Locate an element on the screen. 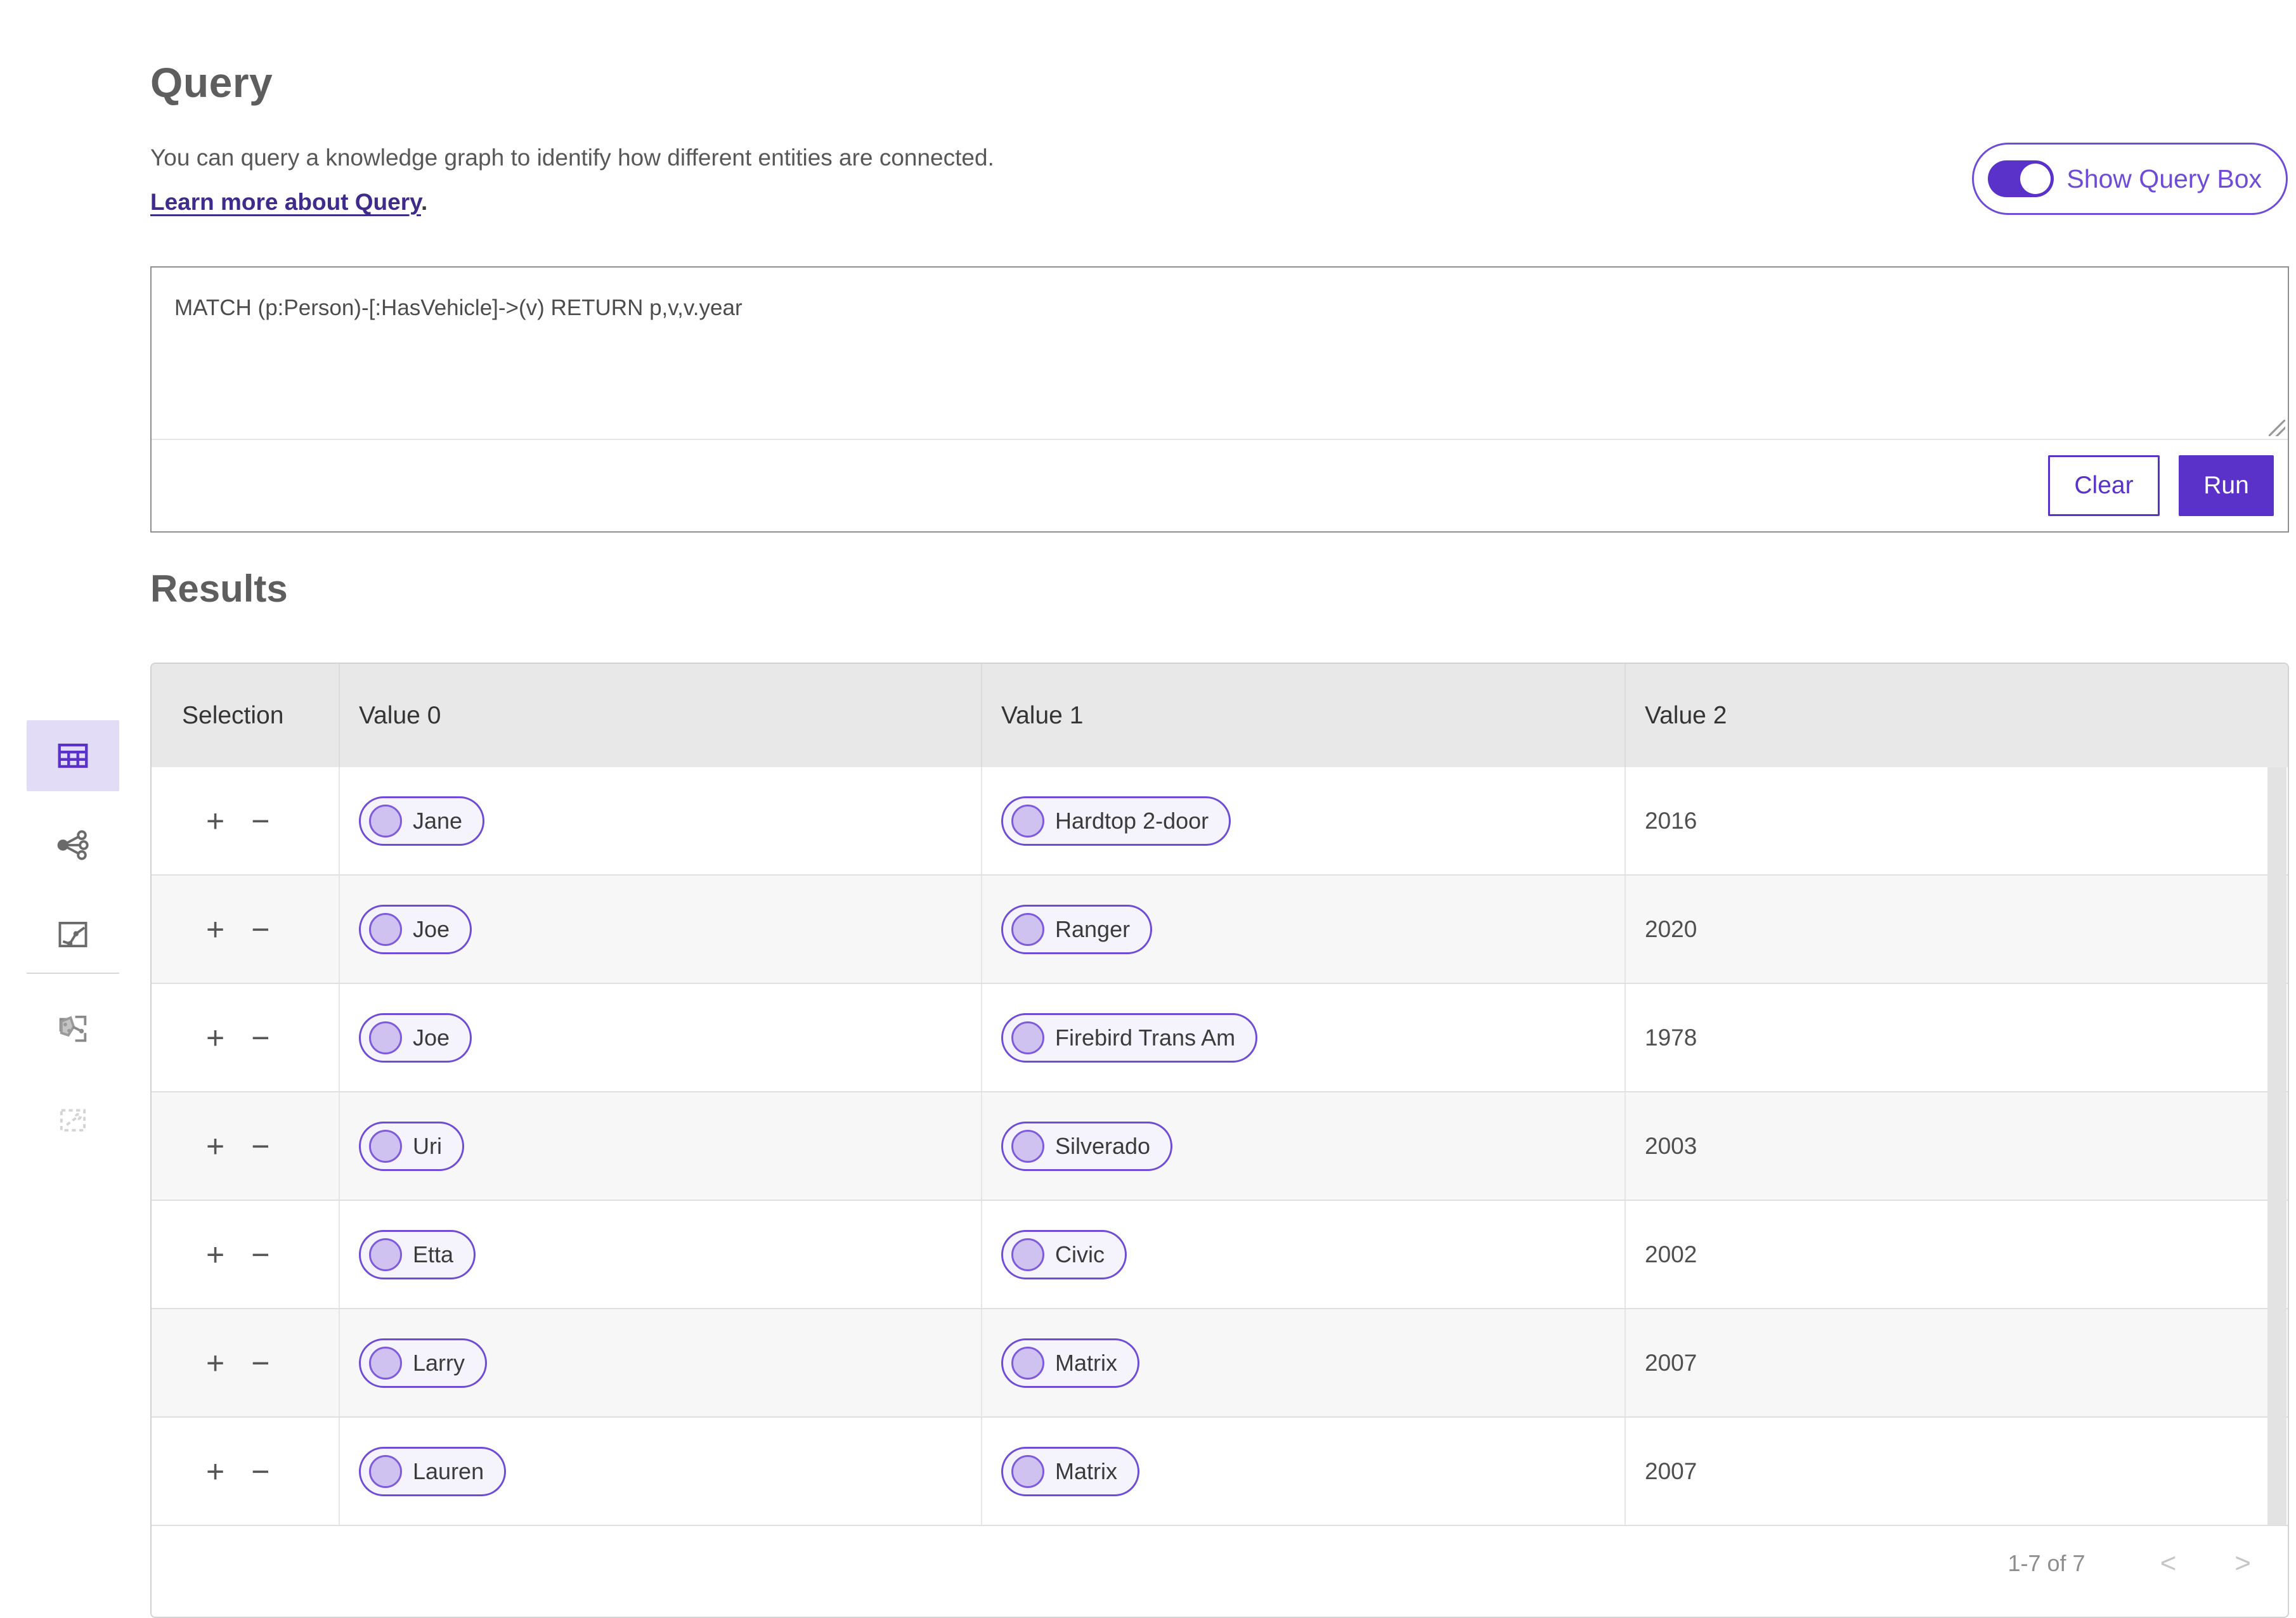  sidebar-item-graph-selection-view is located at coordinates (73, 1028).